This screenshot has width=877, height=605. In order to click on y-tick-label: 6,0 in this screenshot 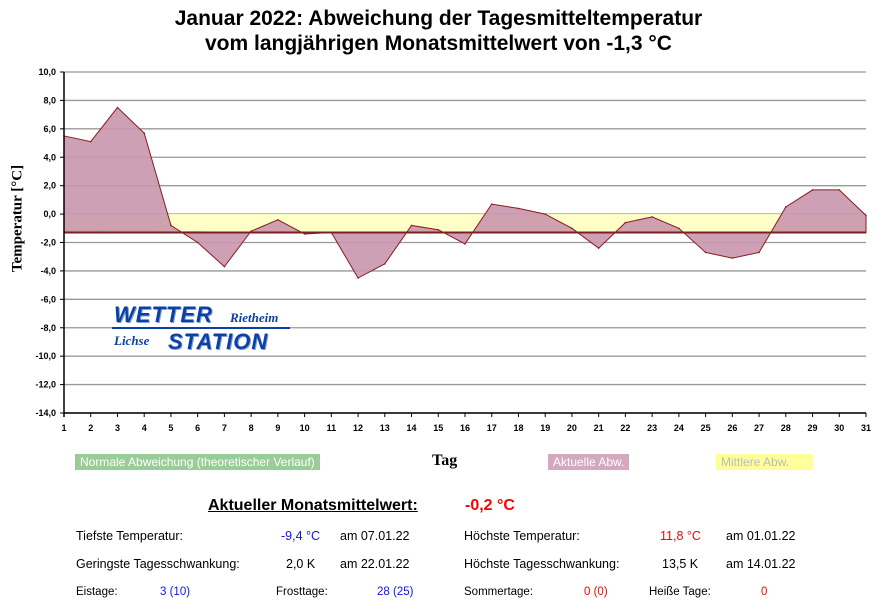, I will do `click(49, 129)`.